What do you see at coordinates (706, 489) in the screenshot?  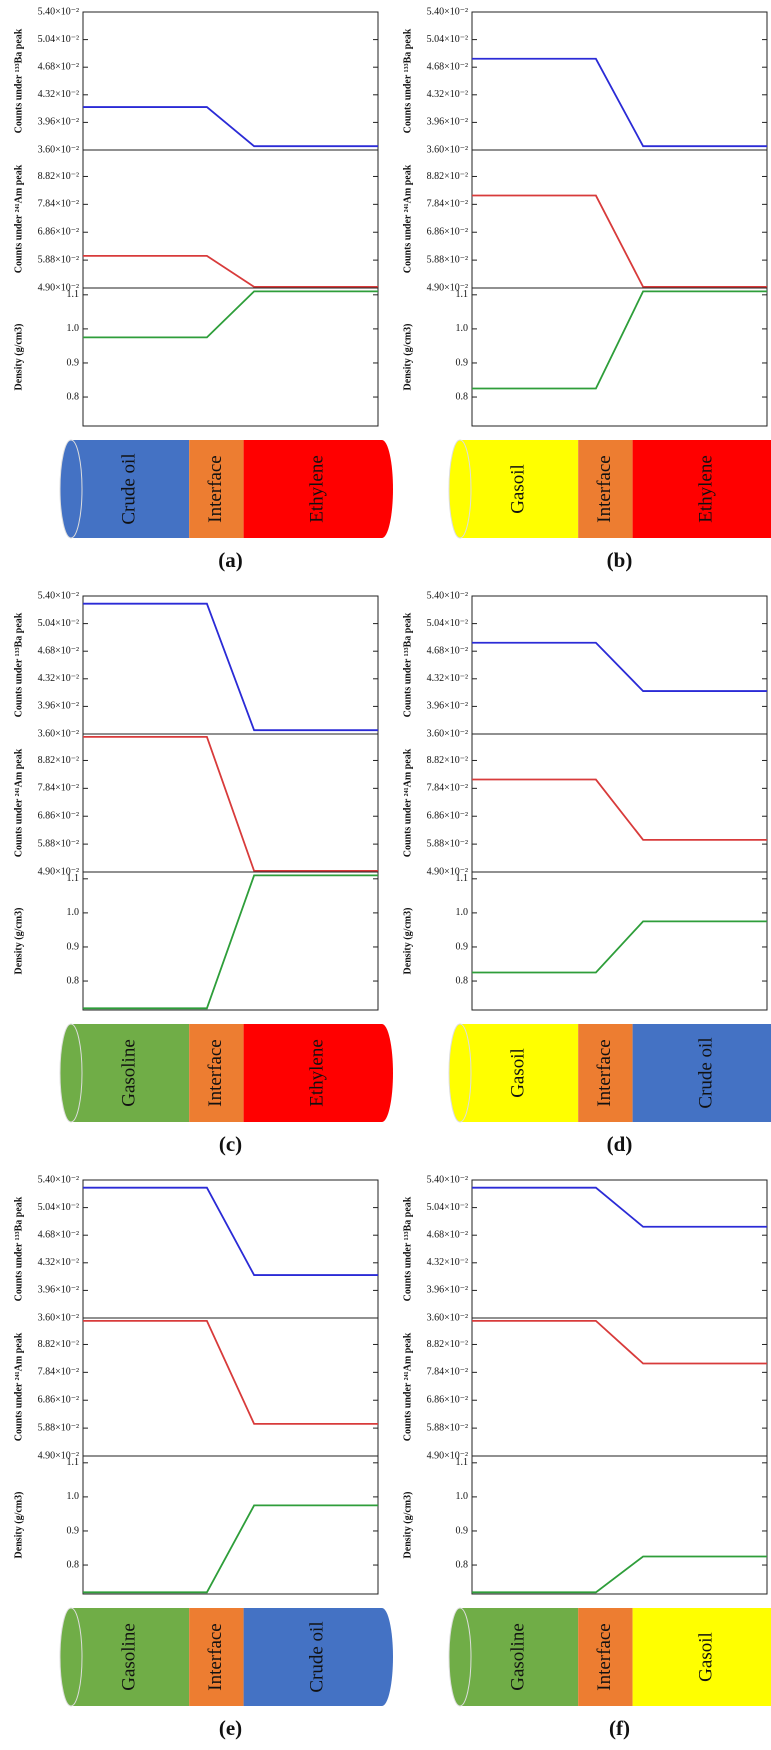 I see `pipe-label: Ethylene` at bounding box center [706, 489].